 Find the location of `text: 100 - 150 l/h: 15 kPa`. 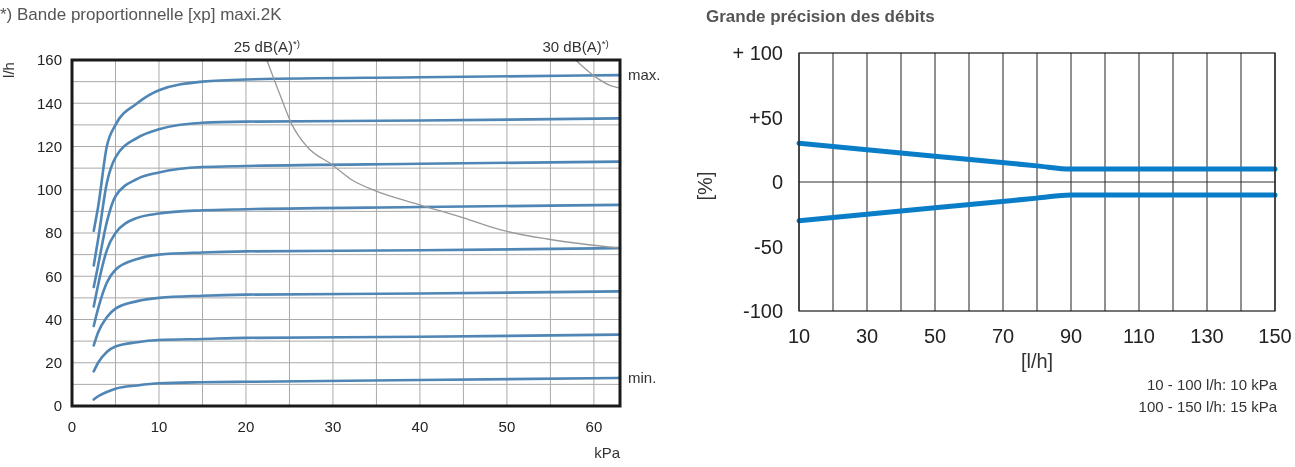

text: 100 - 150 l/h: 15 kPa is located at coordinates (1208, 406).